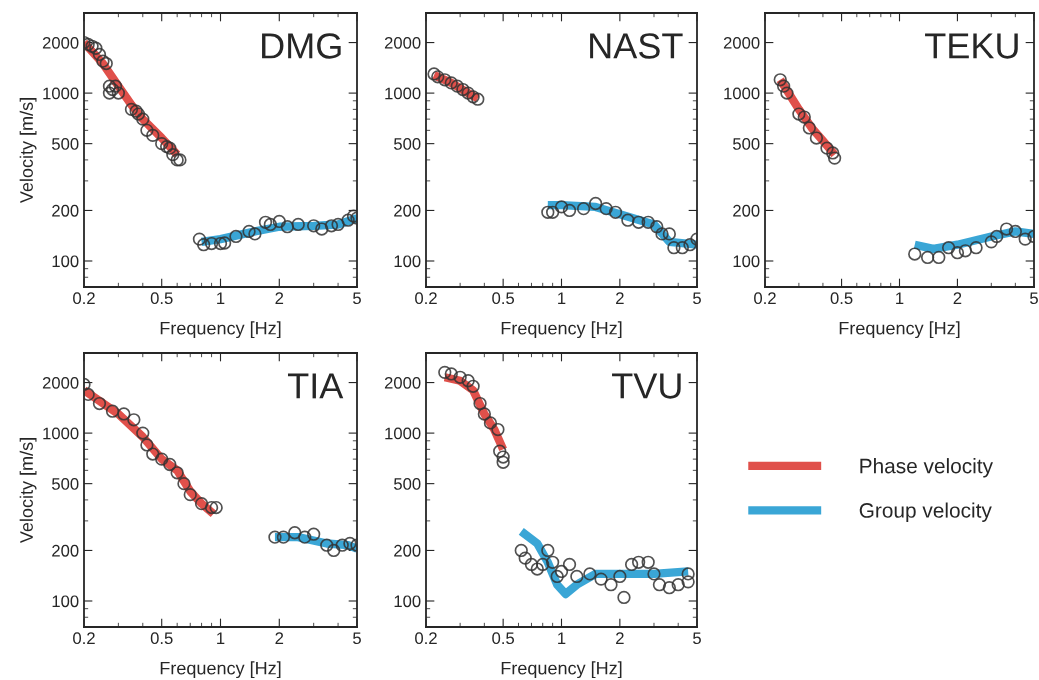 This screenshot has width=1039, height=680. I want to click on chart-title: TIA, so click(315, 386).